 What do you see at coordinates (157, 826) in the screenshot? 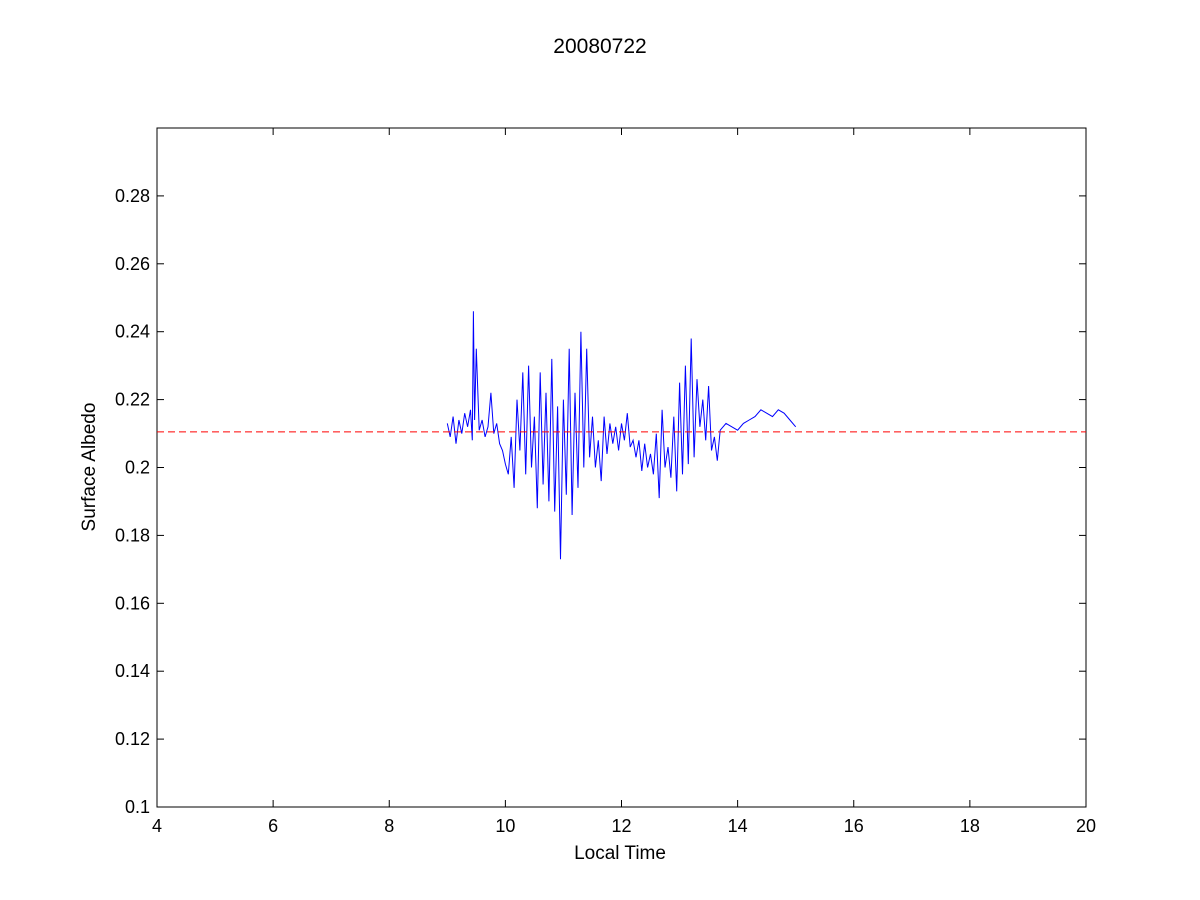
I see `x-tick-label: 4` at bounding box center [157, 826].